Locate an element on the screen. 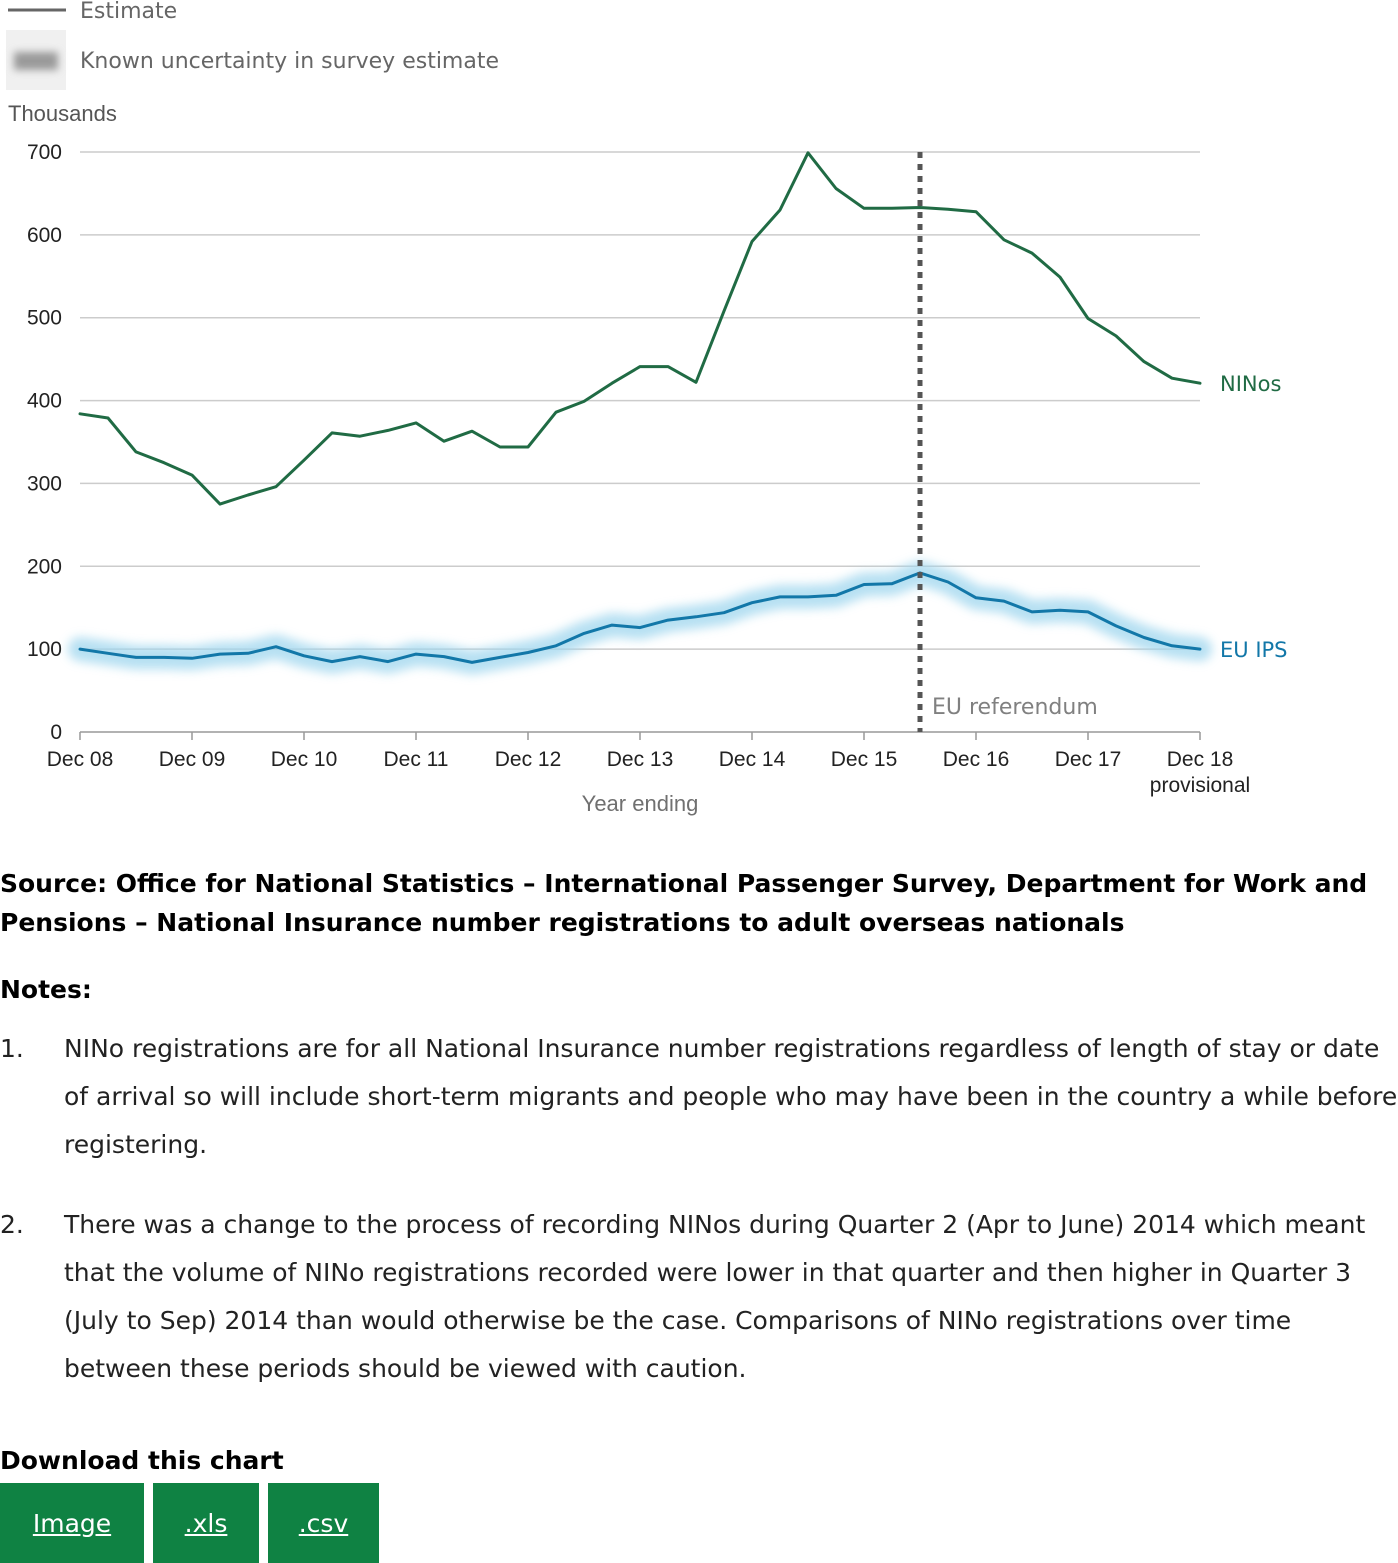  x-tick-sublabel: provisional is located at coordinates (1200, 785).